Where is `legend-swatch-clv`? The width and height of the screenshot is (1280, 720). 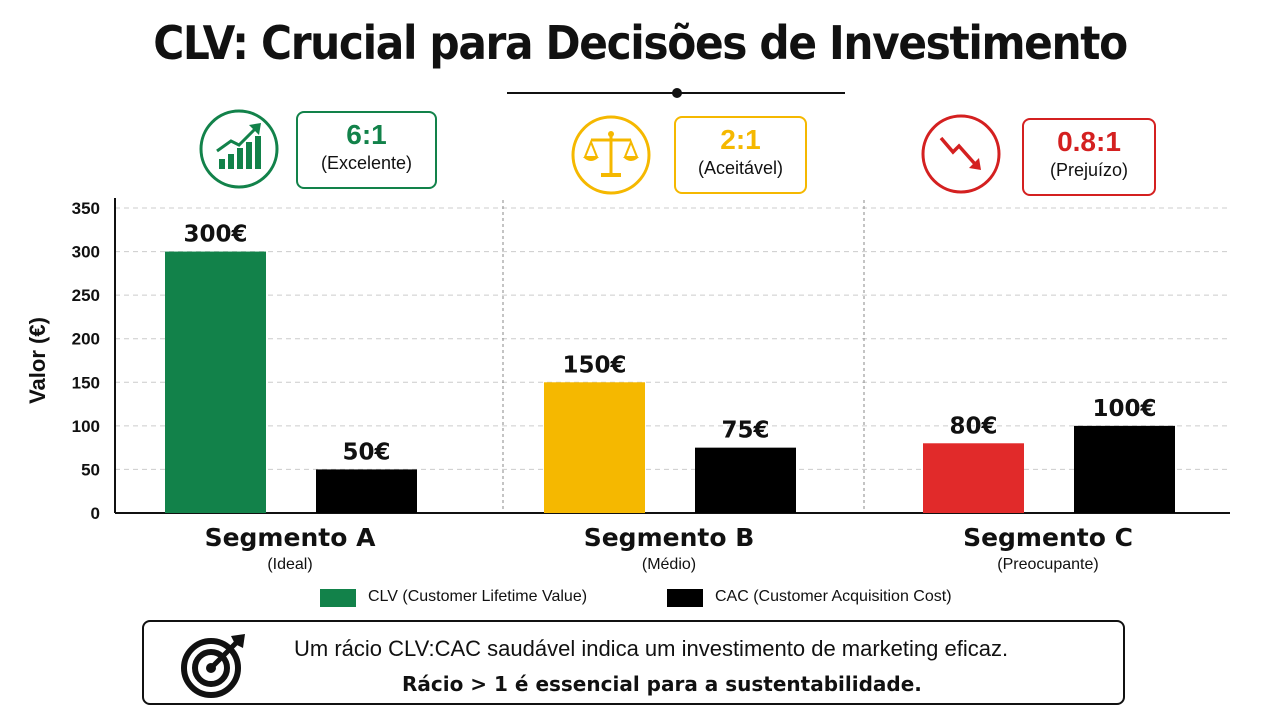
legend-swatch-clv is located at coordinates (338, 598).